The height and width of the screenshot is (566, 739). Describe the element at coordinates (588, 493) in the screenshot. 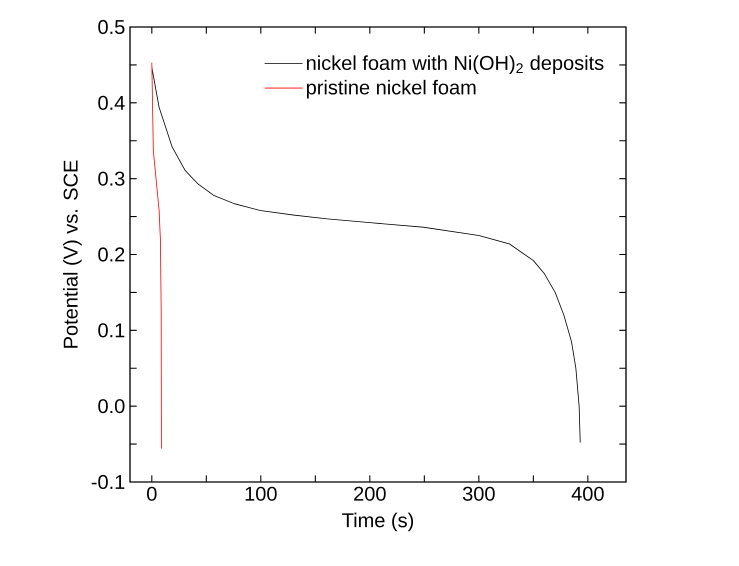

I see `x-tick-label: 400` at that location.